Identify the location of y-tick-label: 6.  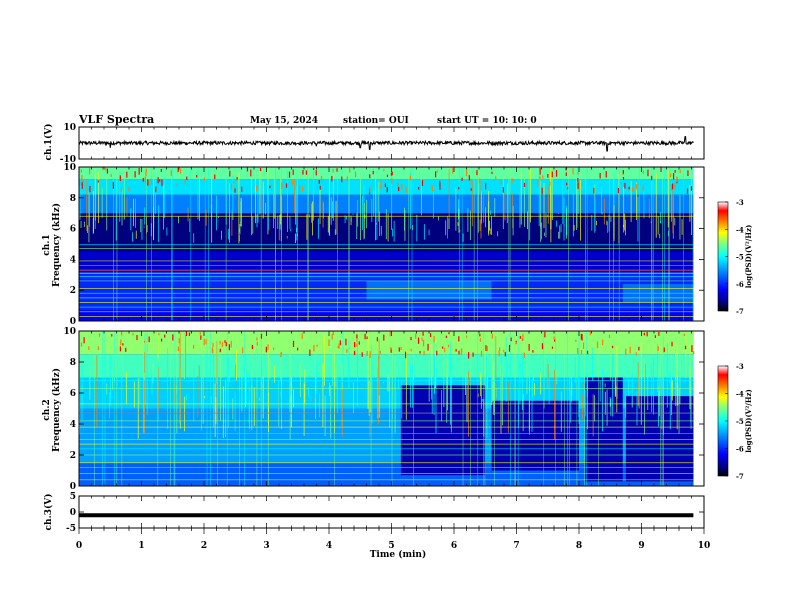
(73, 230).